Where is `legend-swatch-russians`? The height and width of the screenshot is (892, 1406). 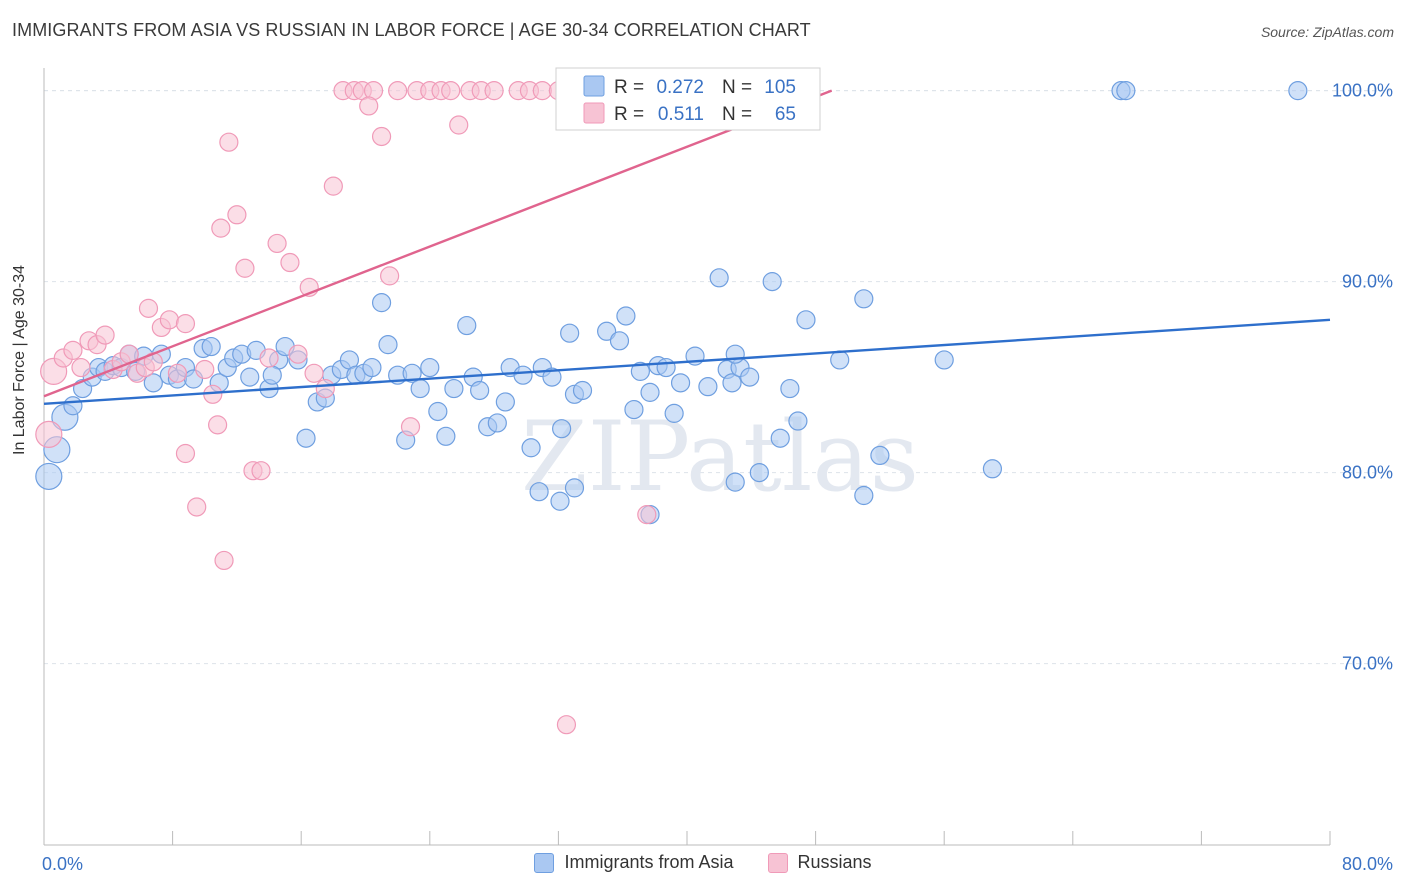 legend-swatch-russians is located at coordinates (777, 862).